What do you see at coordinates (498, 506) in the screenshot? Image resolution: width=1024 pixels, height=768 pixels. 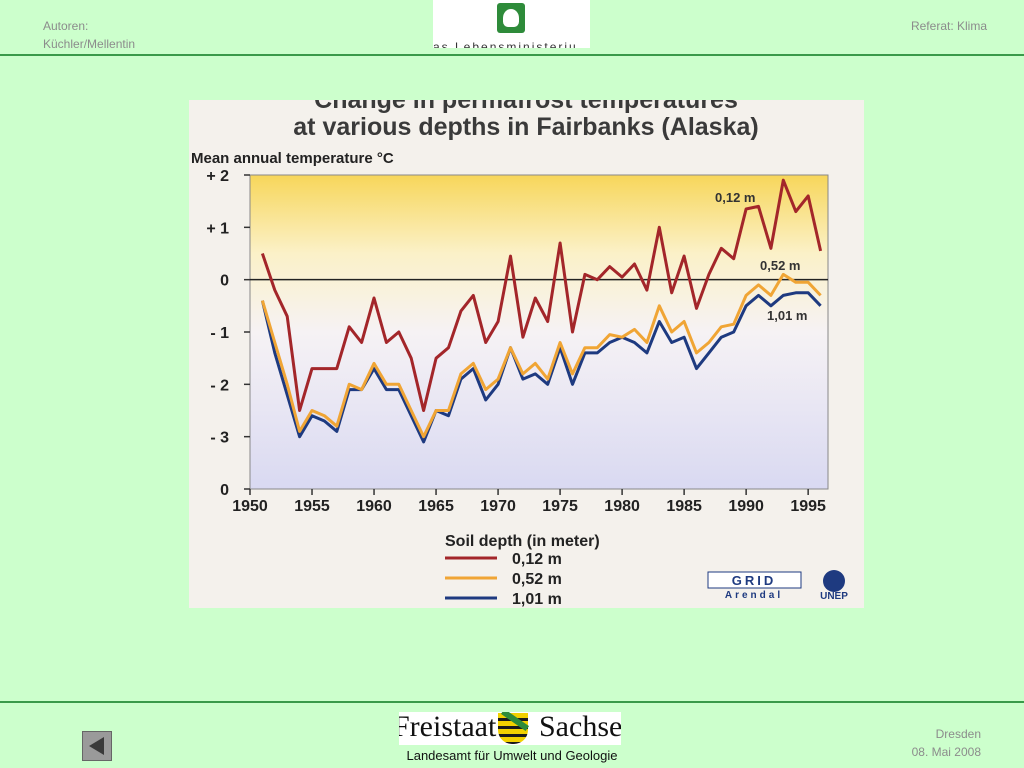 I see `x-tick-label: 1970` at bounding box center [498, 506].